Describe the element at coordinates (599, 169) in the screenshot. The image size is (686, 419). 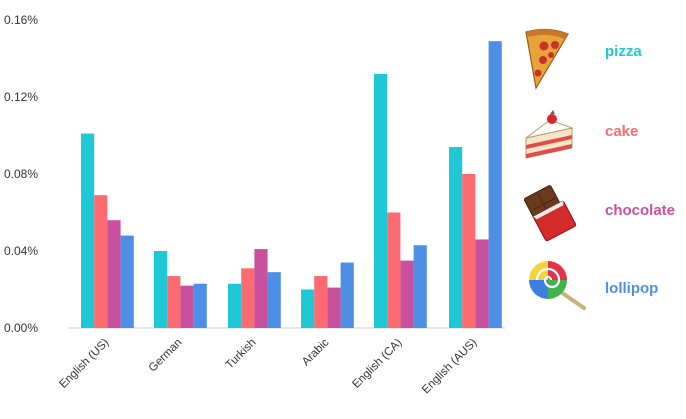
I see `legend: pizza cake chocolate lollipop` at that location.